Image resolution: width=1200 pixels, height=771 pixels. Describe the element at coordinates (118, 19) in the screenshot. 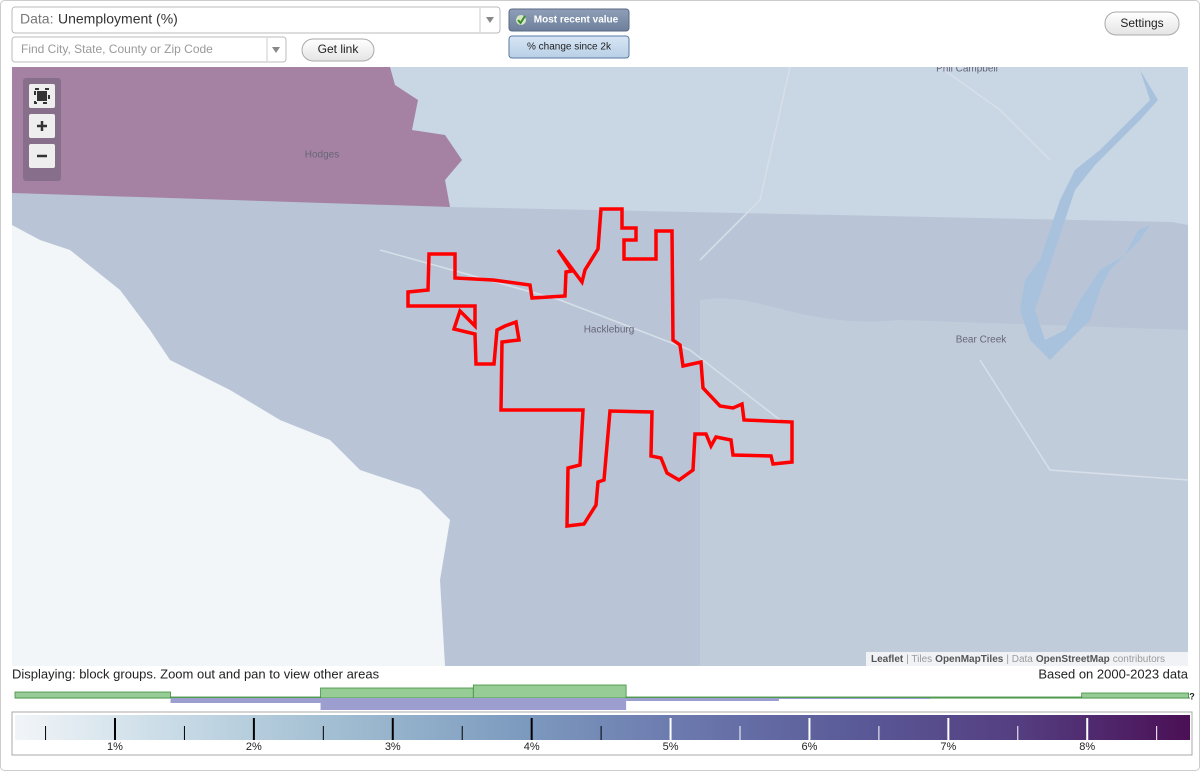

I see `data-value: Unemployment (%)` at that location.